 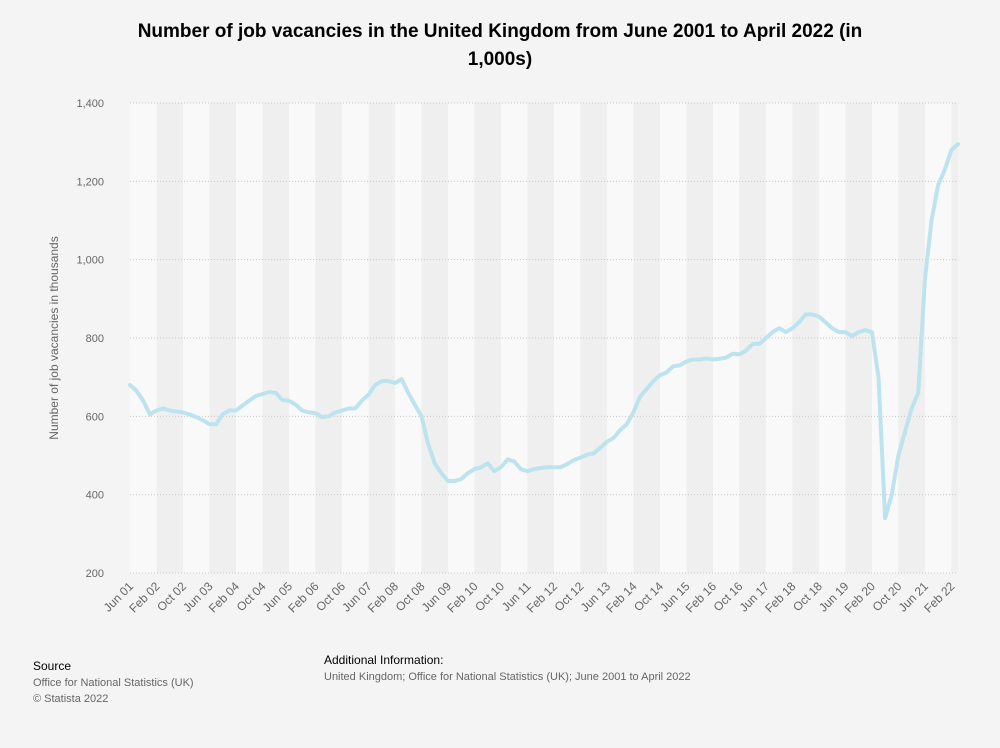 What do you see at coordinates (52, 666) in the screenshot?
I see `source-label: Source` at bounding box center [52, 666].